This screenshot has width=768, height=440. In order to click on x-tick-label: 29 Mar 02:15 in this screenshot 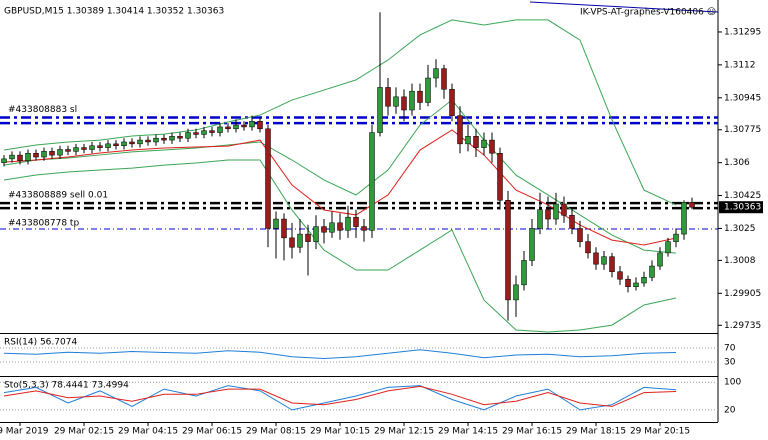, I will do `click(84, 432)`.